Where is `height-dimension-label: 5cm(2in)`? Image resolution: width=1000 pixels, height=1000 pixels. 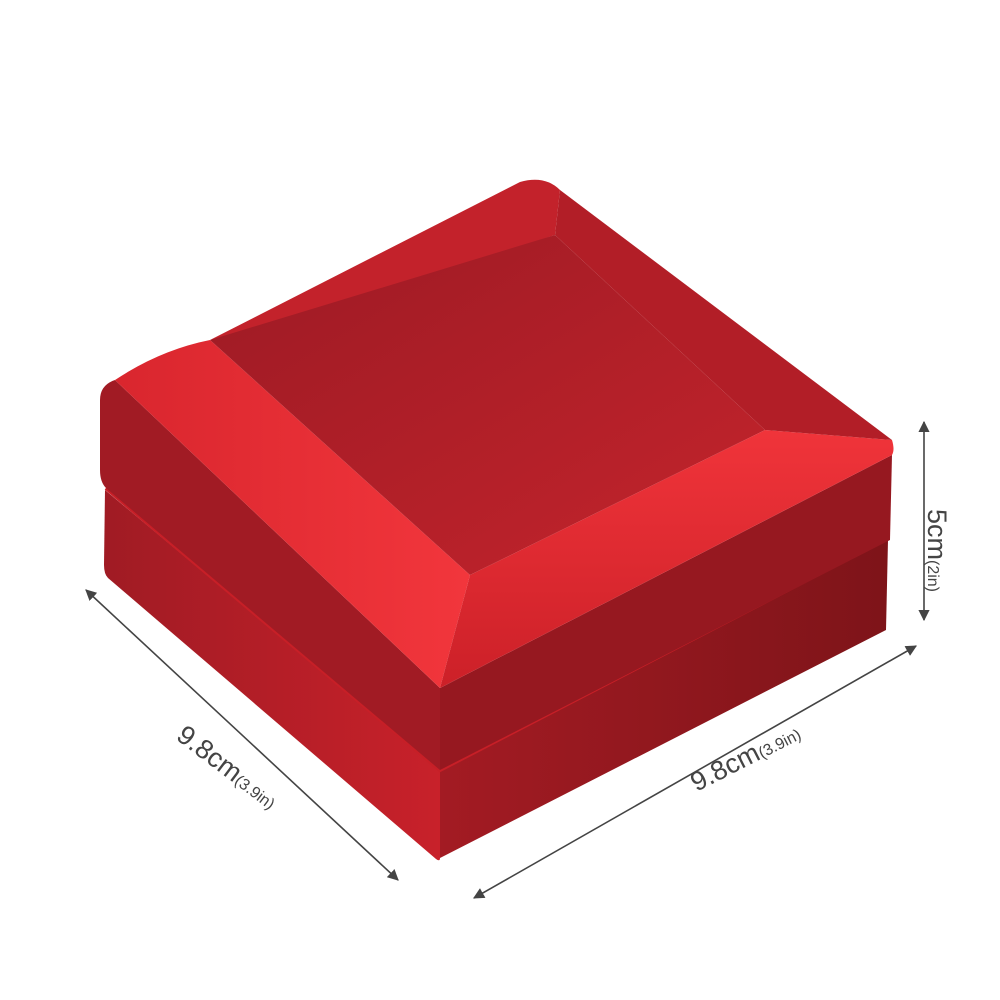
height-dimension-label: 5cm(2in) is located at coordinates (936, 550).